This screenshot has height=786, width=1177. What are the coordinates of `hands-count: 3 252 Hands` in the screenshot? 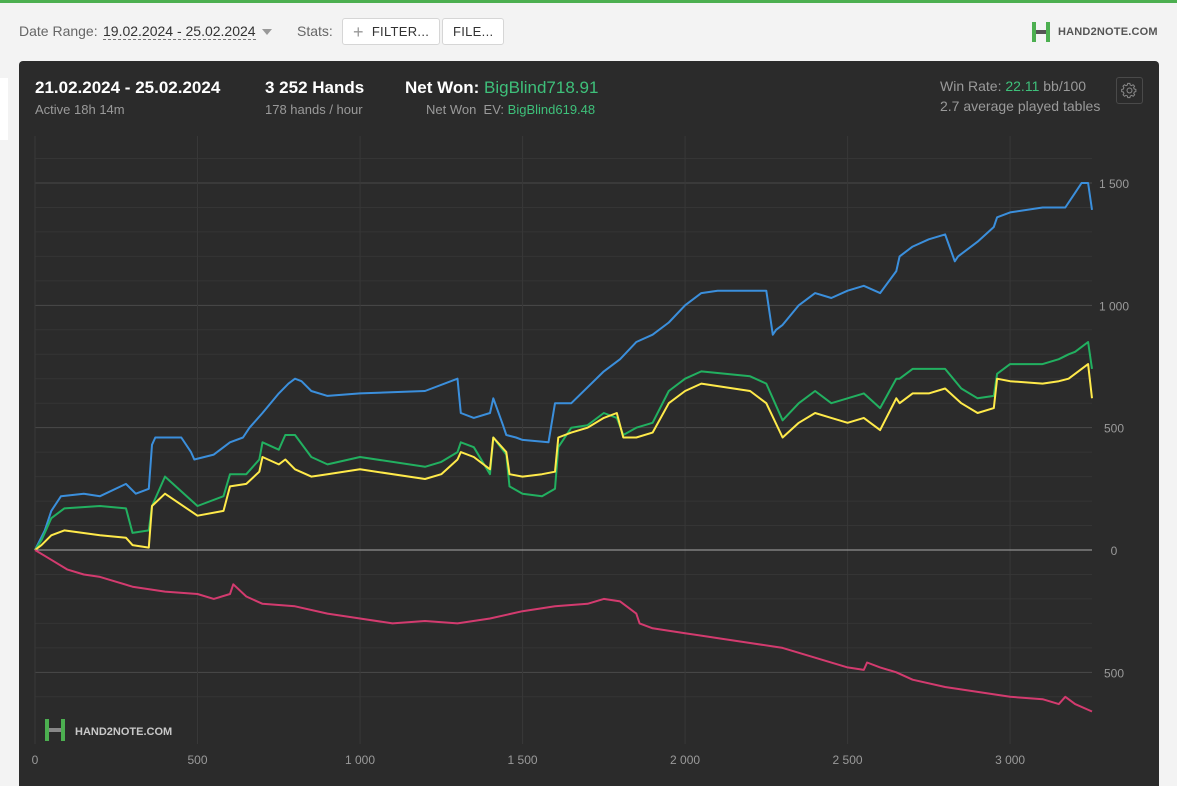 It's located at (315, 87).